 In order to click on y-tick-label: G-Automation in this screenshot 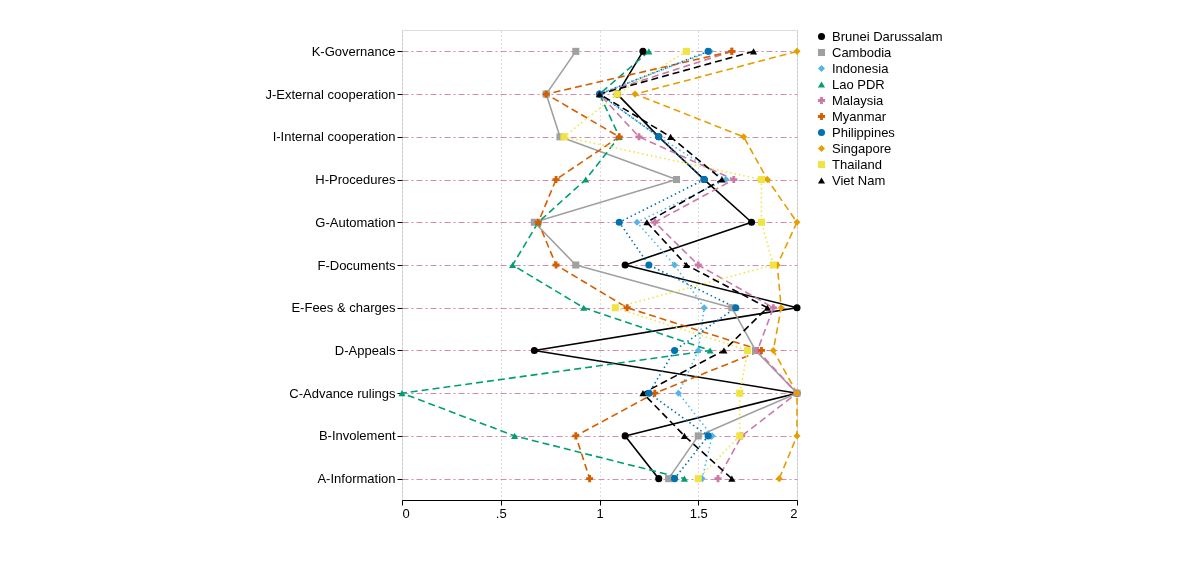, I will do `click(355, 222)`.